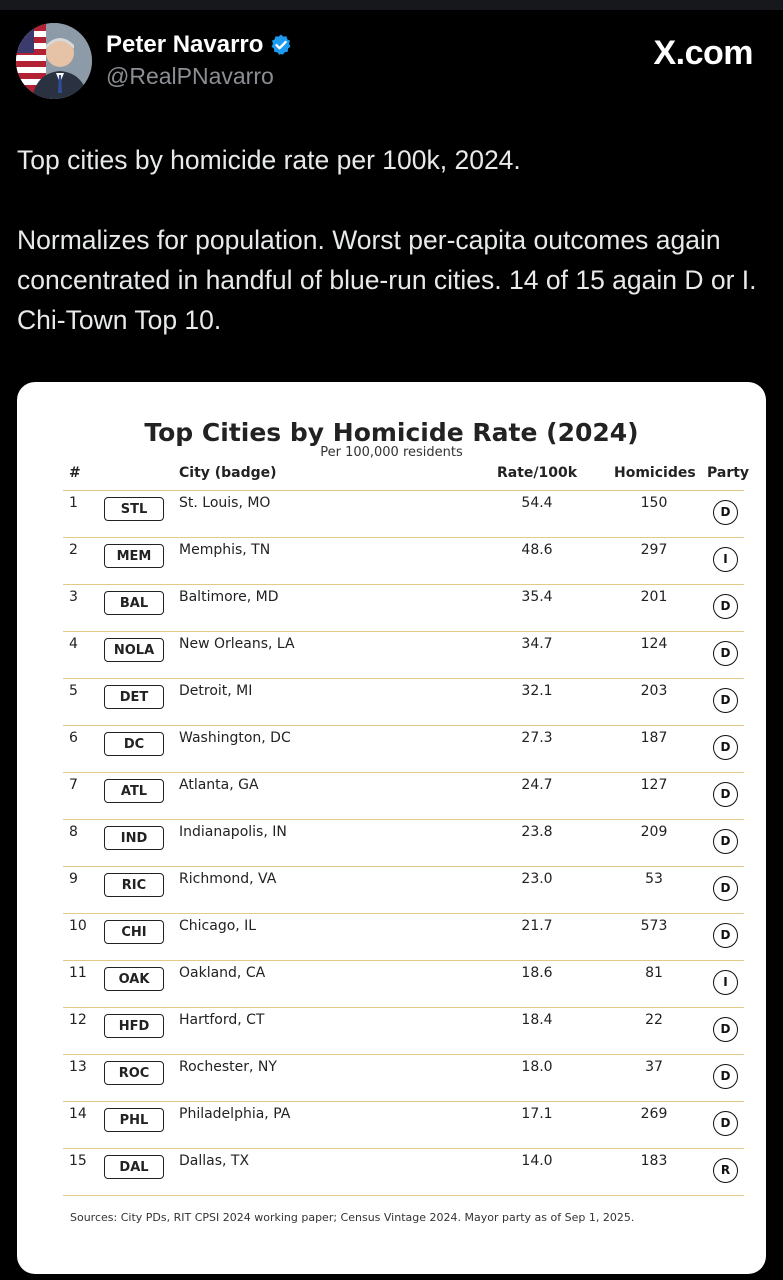 This screenshot has width=783, height=1280. I want to click on city-name: Detroit, MI, so click(216, 691).